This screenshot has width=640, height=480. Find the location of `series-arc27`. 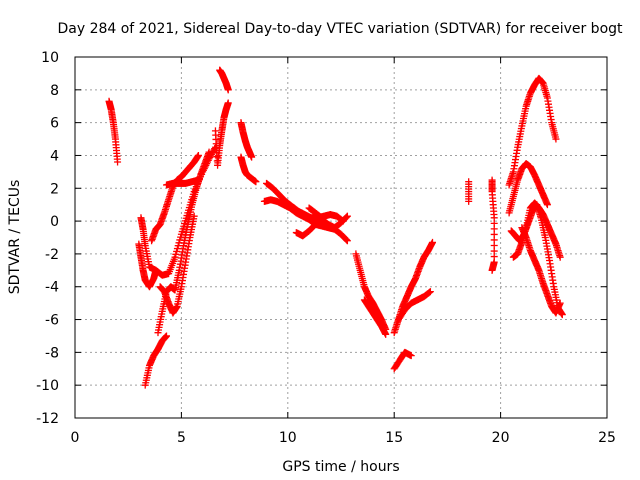

series-arc27 is located at coordinates (536, 230).